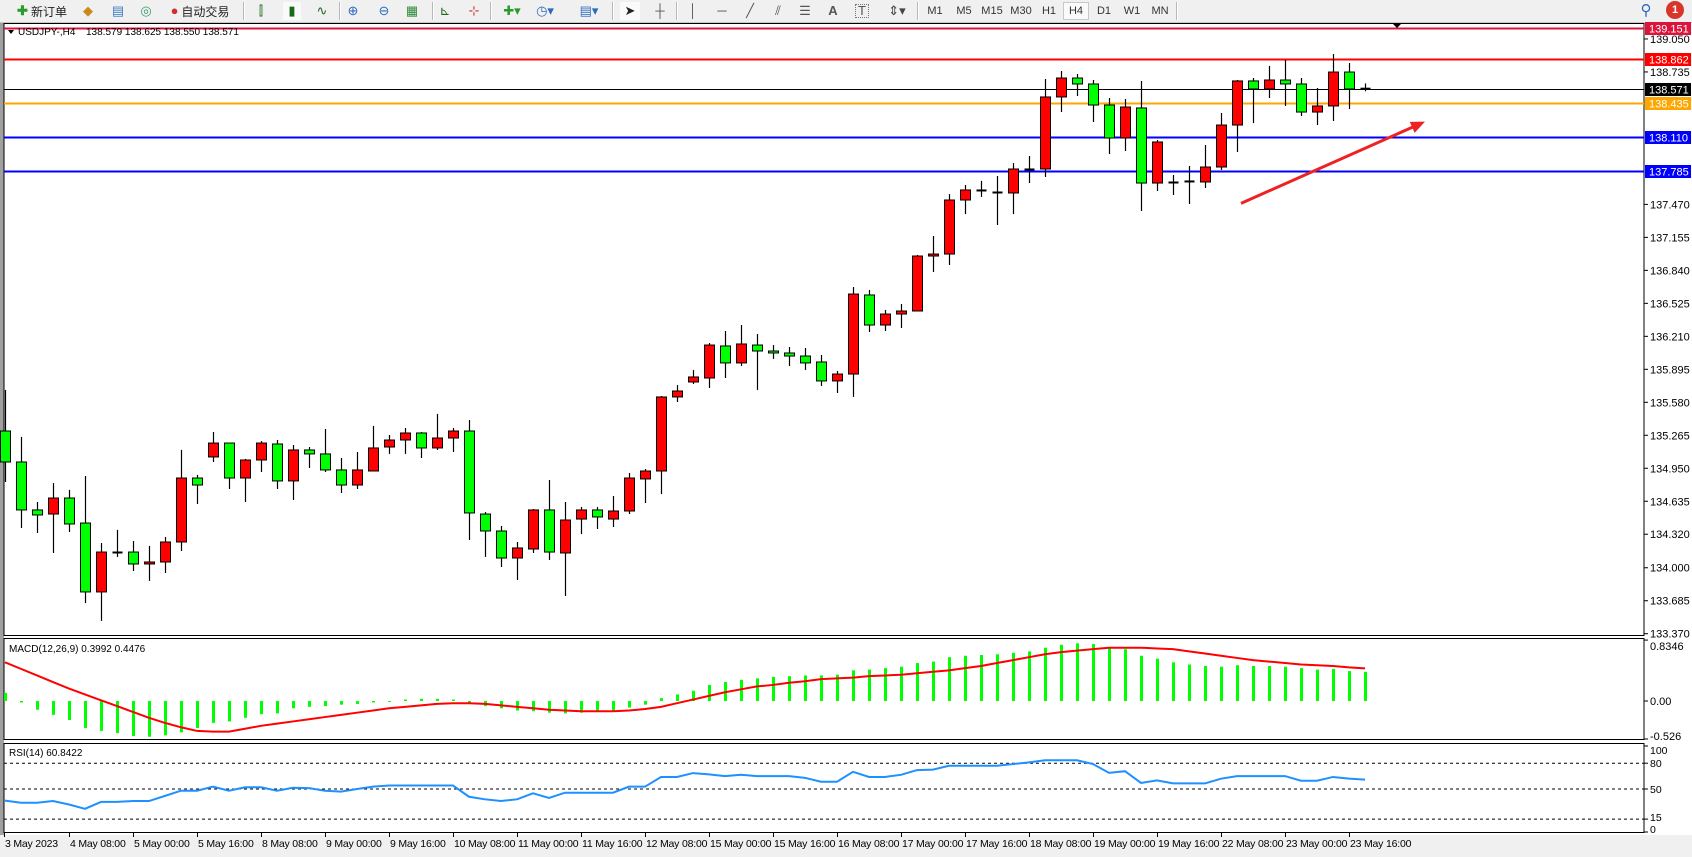  Describe the element at coordinates (1317, 844) in the screenshot. I see `time-tick-label: 23 May 00:00` at that location.